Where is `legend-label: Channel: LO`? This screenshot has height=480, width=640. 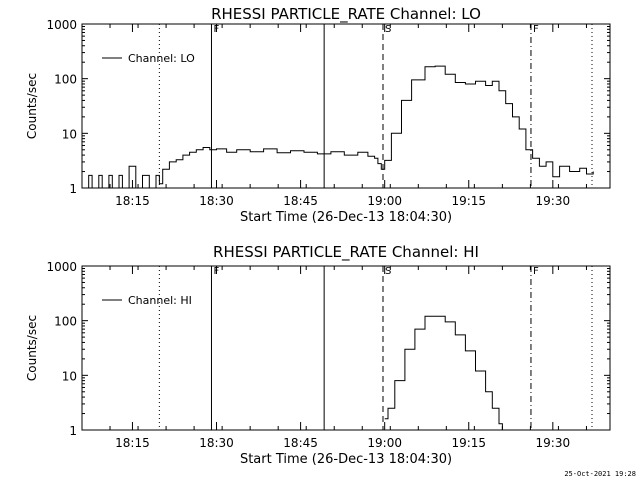
legend-label: Channel: LO is located at coordinates (161, 58).